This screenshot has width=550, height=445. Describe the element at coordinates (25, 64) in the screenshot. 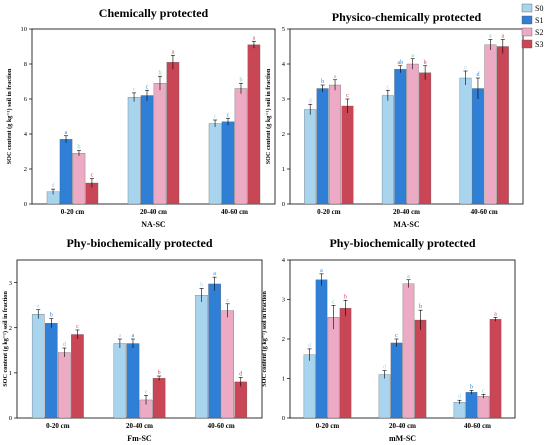

I see `y-tick-label: 8` at that location.